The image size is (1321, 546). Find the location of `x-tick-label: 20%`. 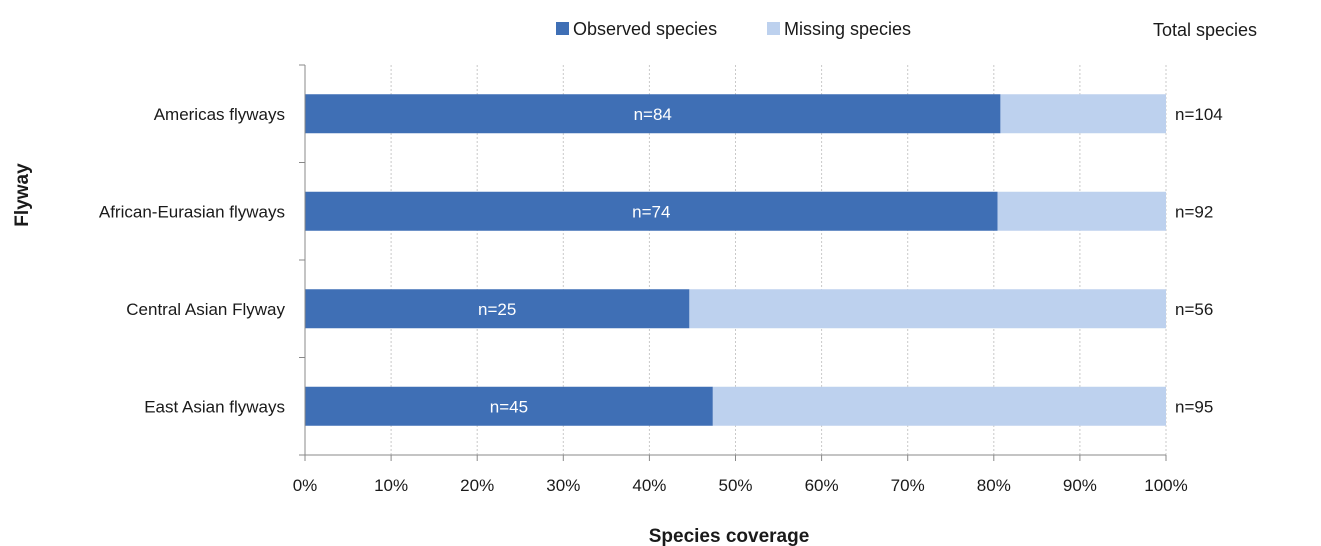

x-tick-label: 20% is located at coordinates (477, 485).